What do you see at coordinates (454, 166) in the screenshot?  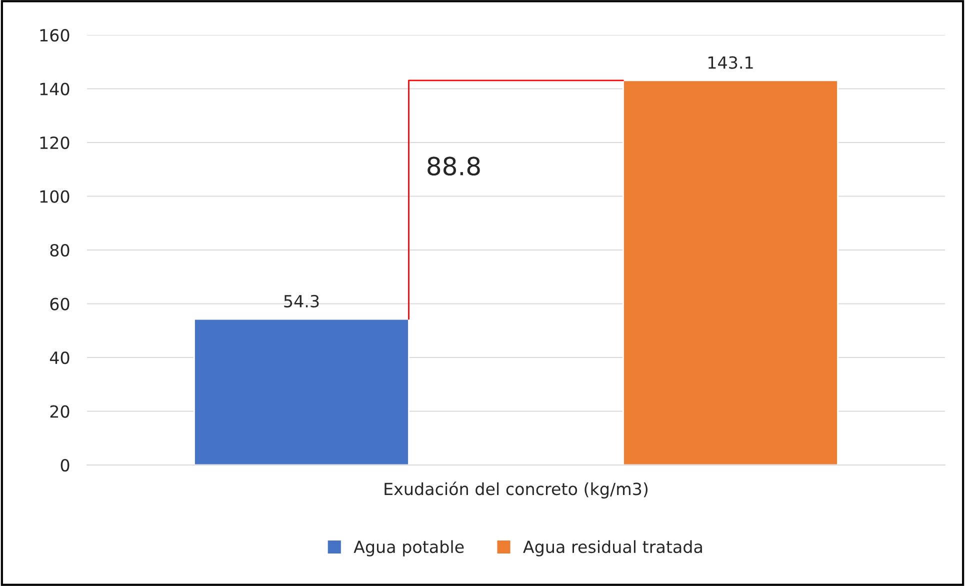 I see `annotation: 88.8` at bounding box center [454, 166].